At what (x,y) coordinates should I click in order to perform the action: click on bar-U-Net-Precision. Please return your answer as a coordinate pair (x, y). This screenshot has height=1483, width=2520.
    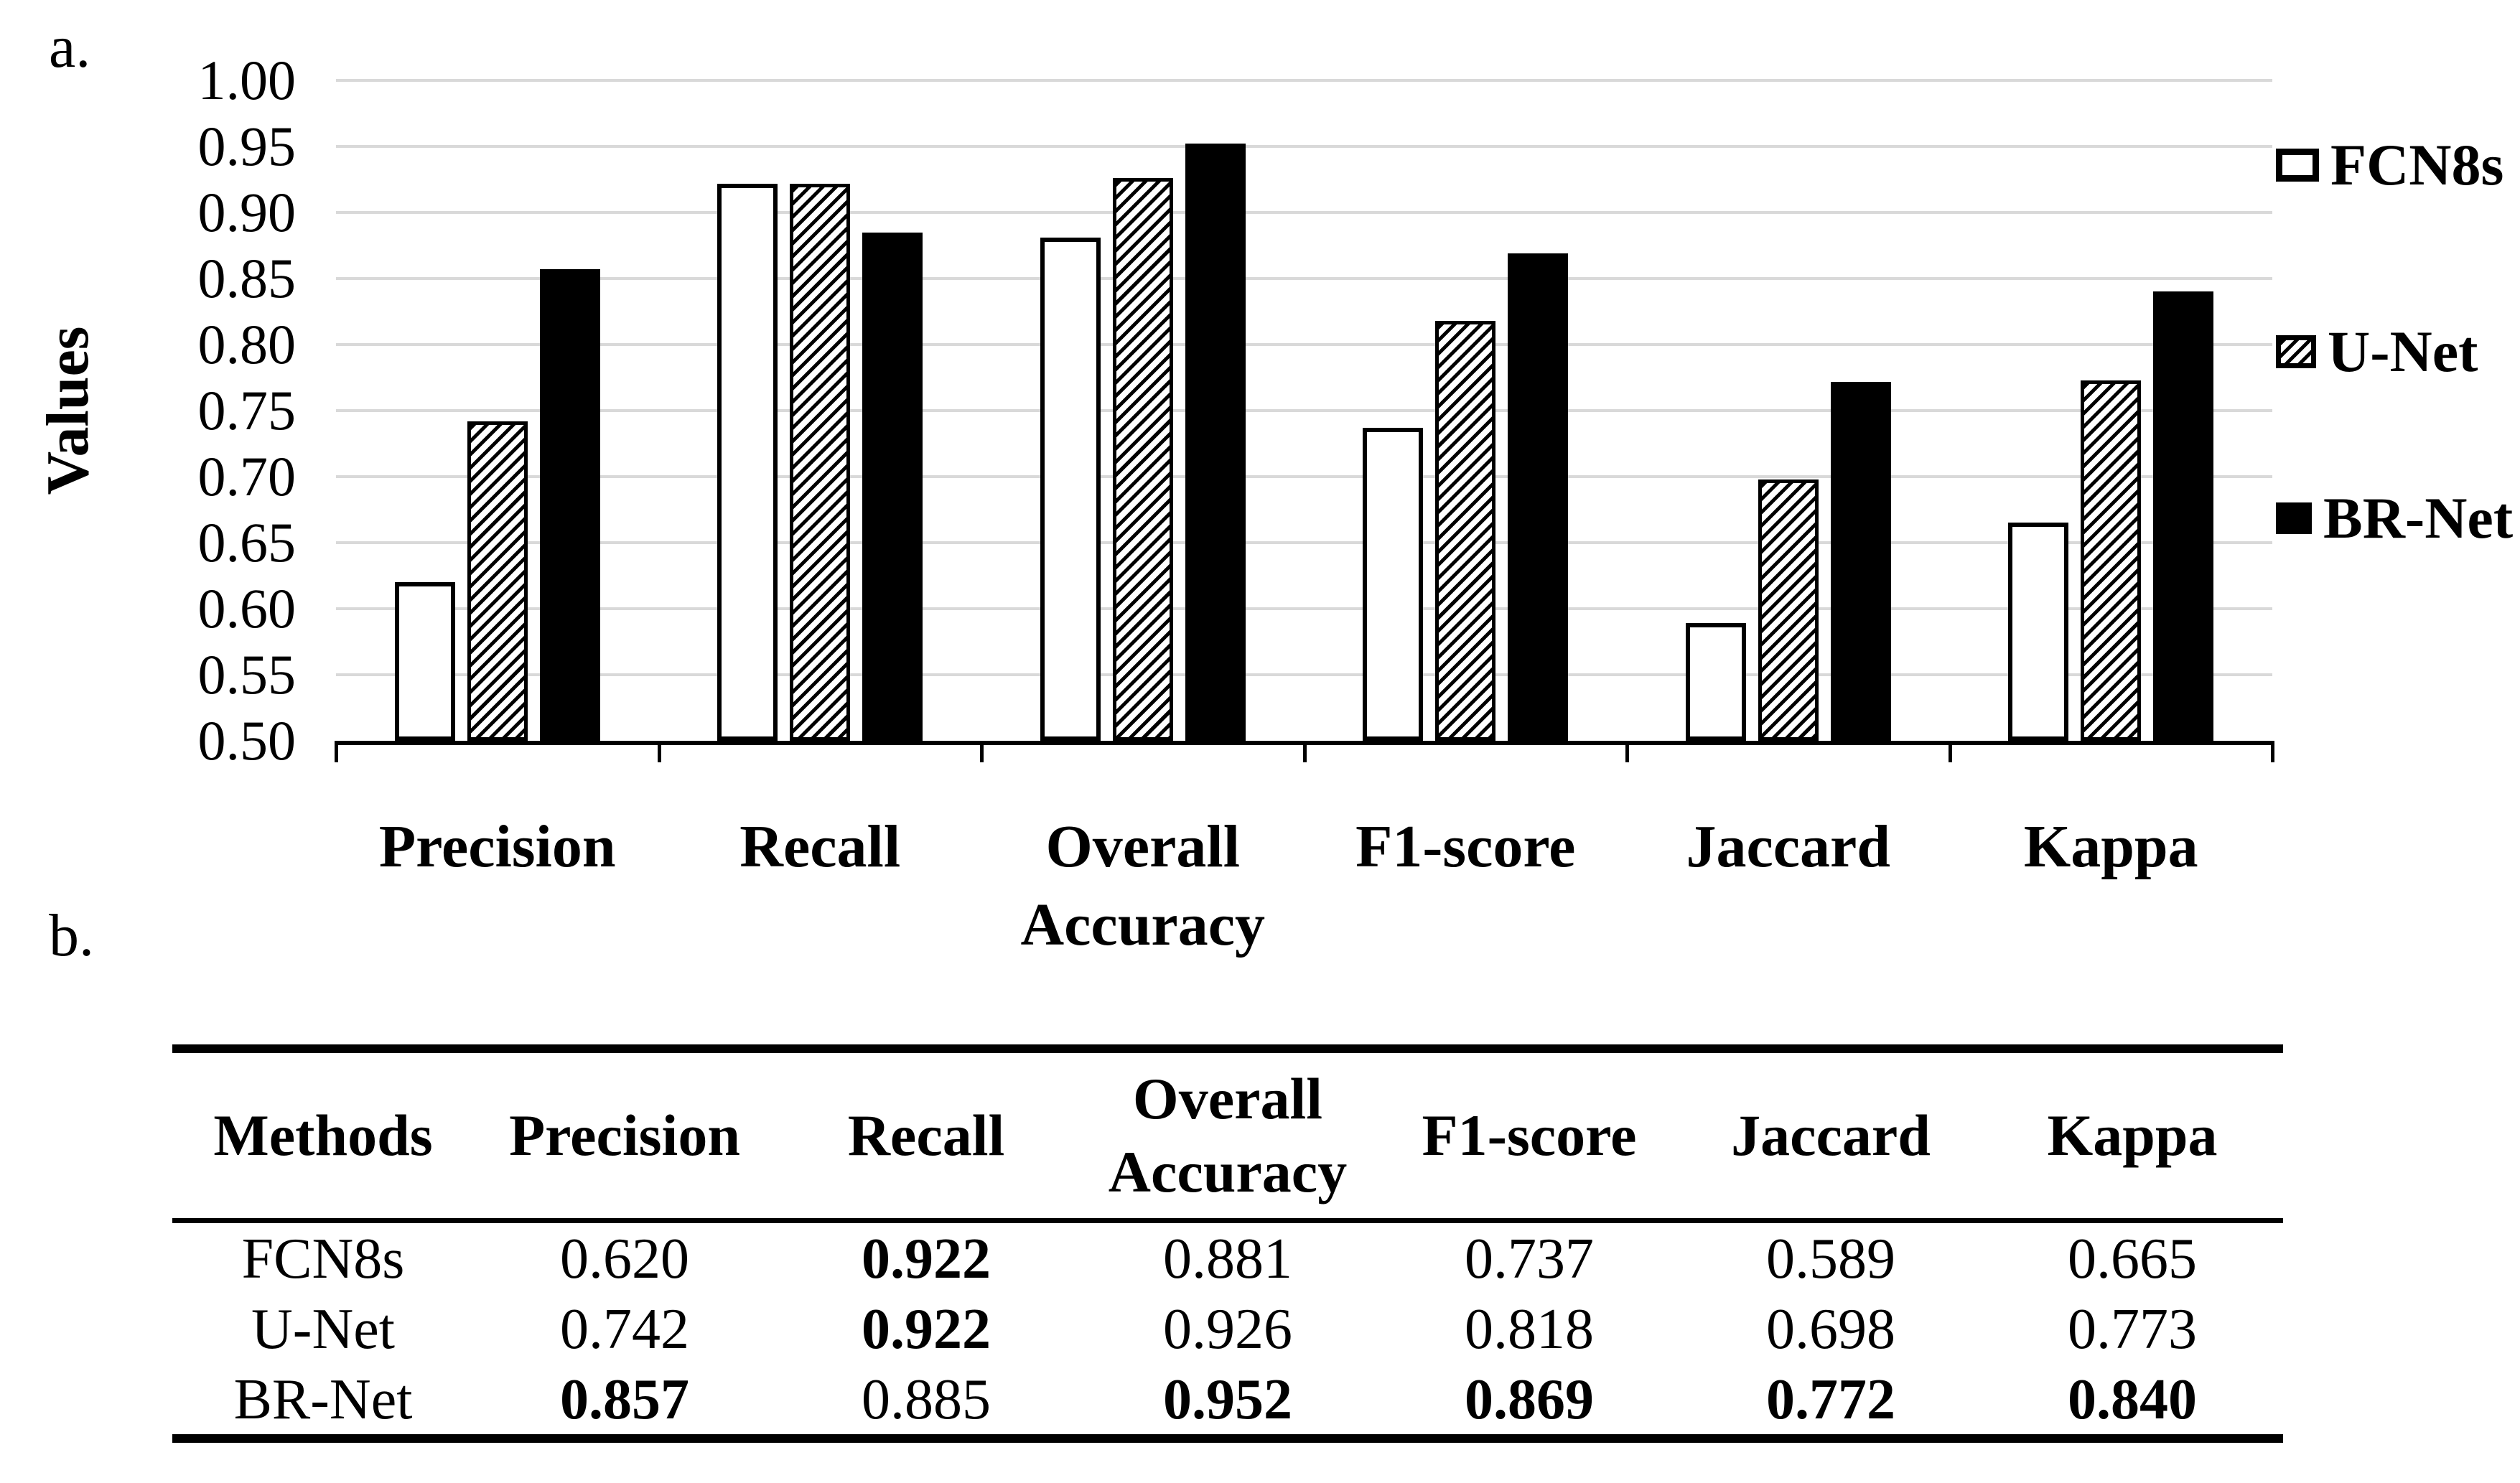
    Looking at the image, I should click on (497, 581).